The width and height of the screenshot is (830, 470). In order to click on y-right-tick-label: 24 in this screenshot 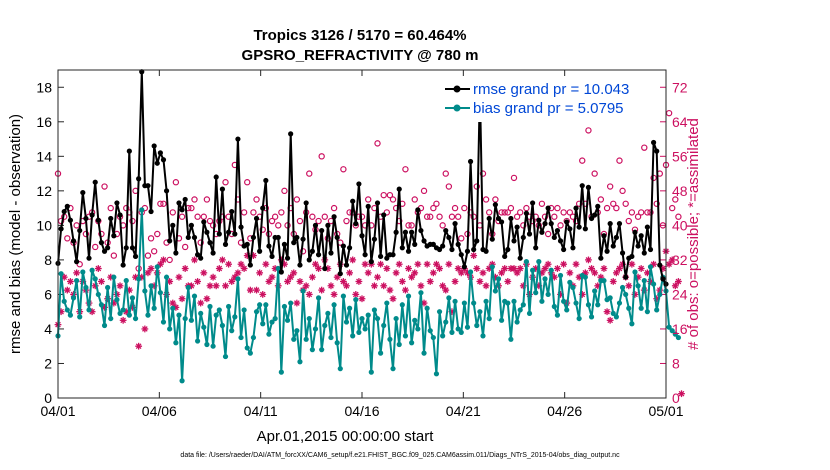, I will do `click(680, 294)`.